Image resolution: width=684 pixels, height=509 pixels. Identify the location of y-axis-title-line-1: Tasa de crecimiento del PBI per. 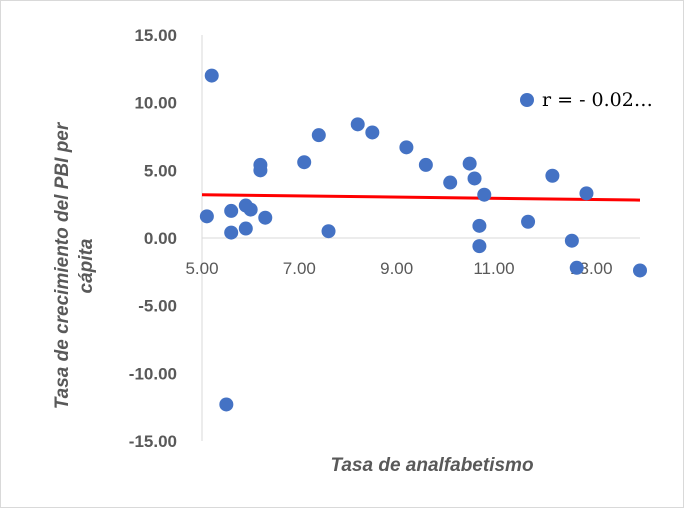
(62, 265).